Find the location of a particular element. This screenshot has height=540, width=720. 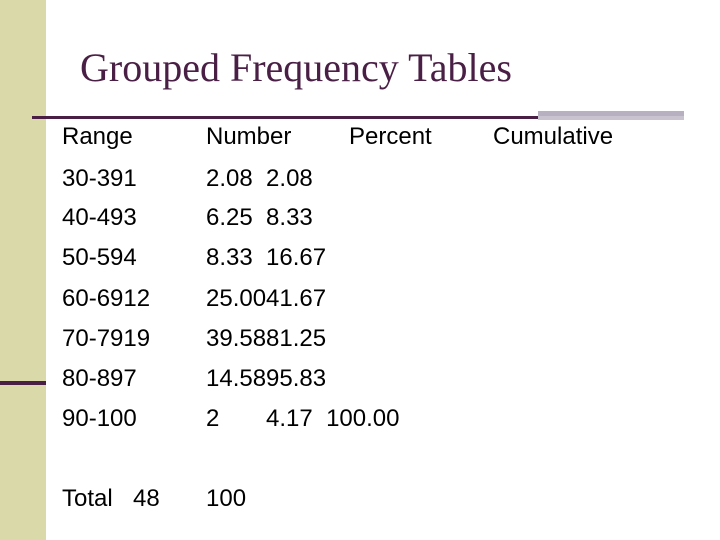

left-accent-tick is located at coordinates (23, 383).